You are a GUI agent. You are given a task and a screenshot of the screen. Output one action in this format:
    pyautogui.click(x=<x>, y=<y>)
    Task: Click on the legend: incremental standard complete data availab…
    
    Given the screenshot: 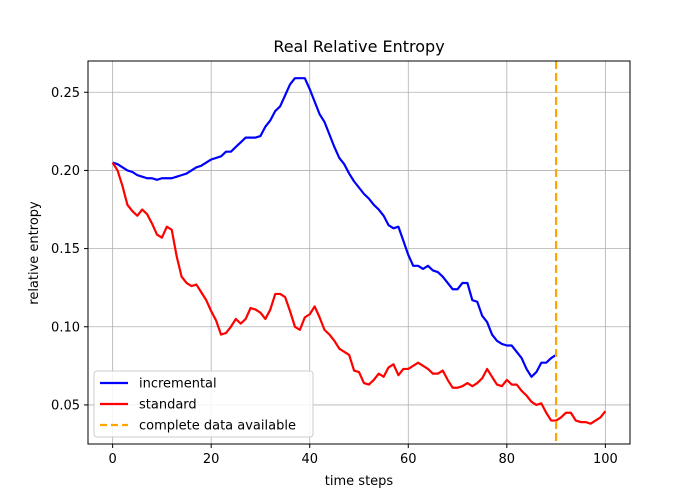 What is the action you would take?
    pyautogui.click(x=203, y=404)
    